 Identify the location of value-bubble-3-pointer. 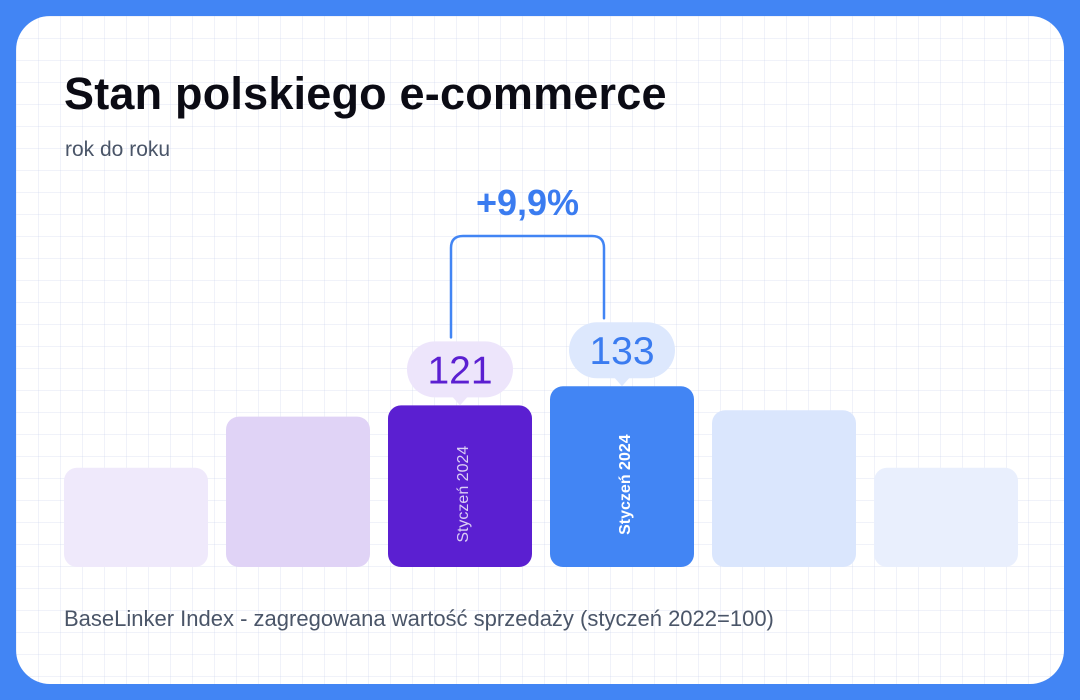
(460, 401).